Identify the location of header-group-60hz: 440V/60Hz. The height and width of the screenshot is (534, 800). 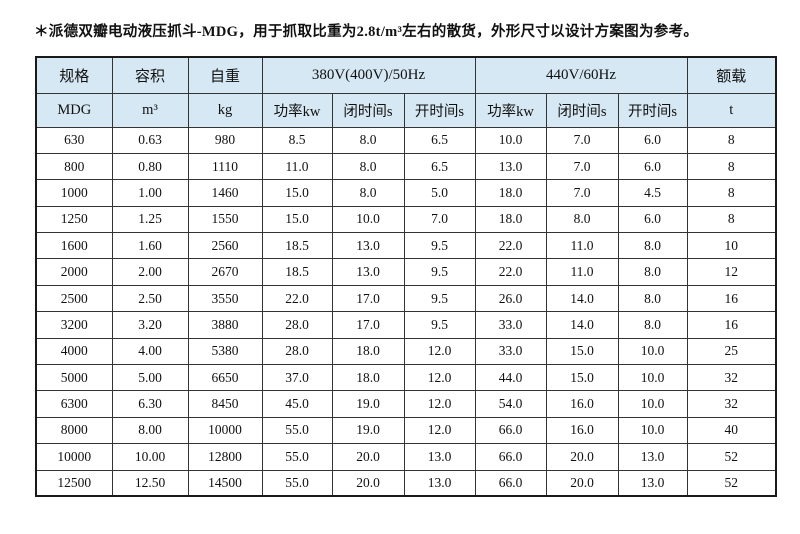
(581, 75).